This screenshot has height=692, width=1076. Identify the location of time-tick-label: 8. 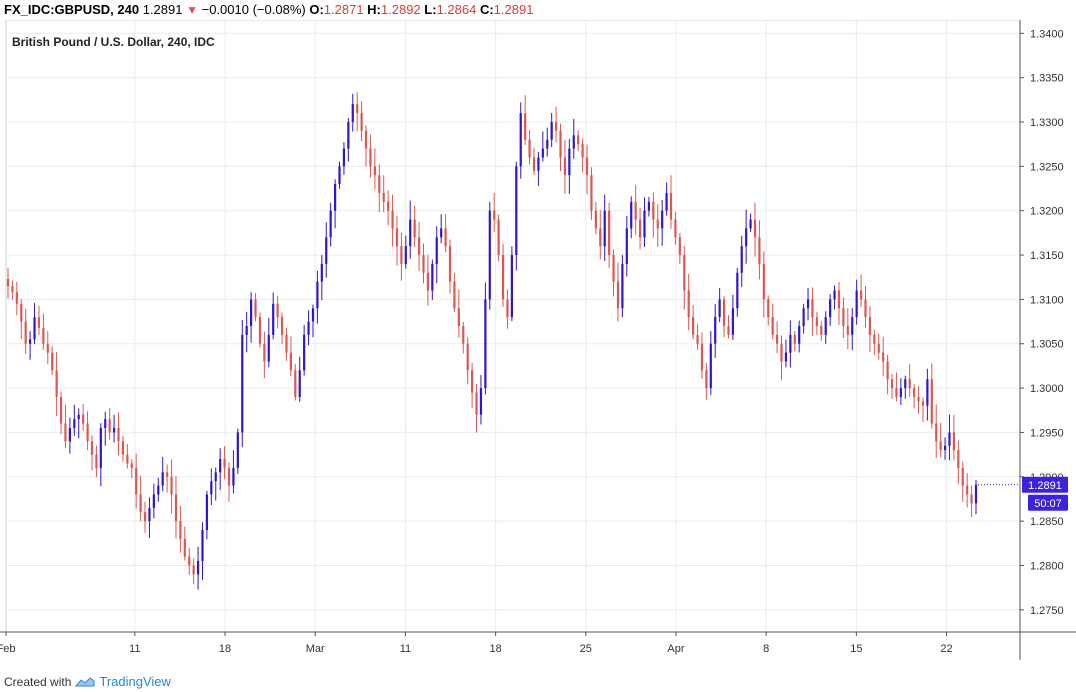
(766, 649).